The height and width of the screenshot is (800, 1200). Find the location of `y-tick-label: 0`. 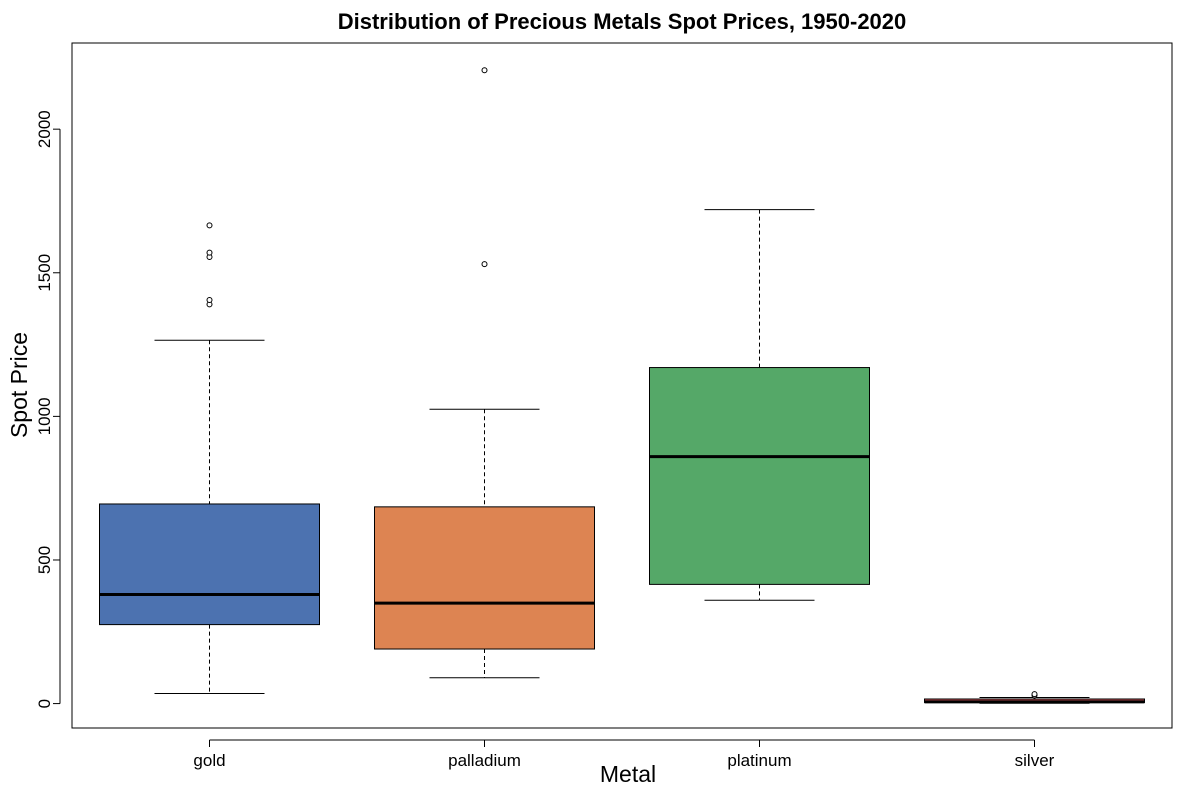

y-tick-label: 0 is located at coordinates (44, 703).